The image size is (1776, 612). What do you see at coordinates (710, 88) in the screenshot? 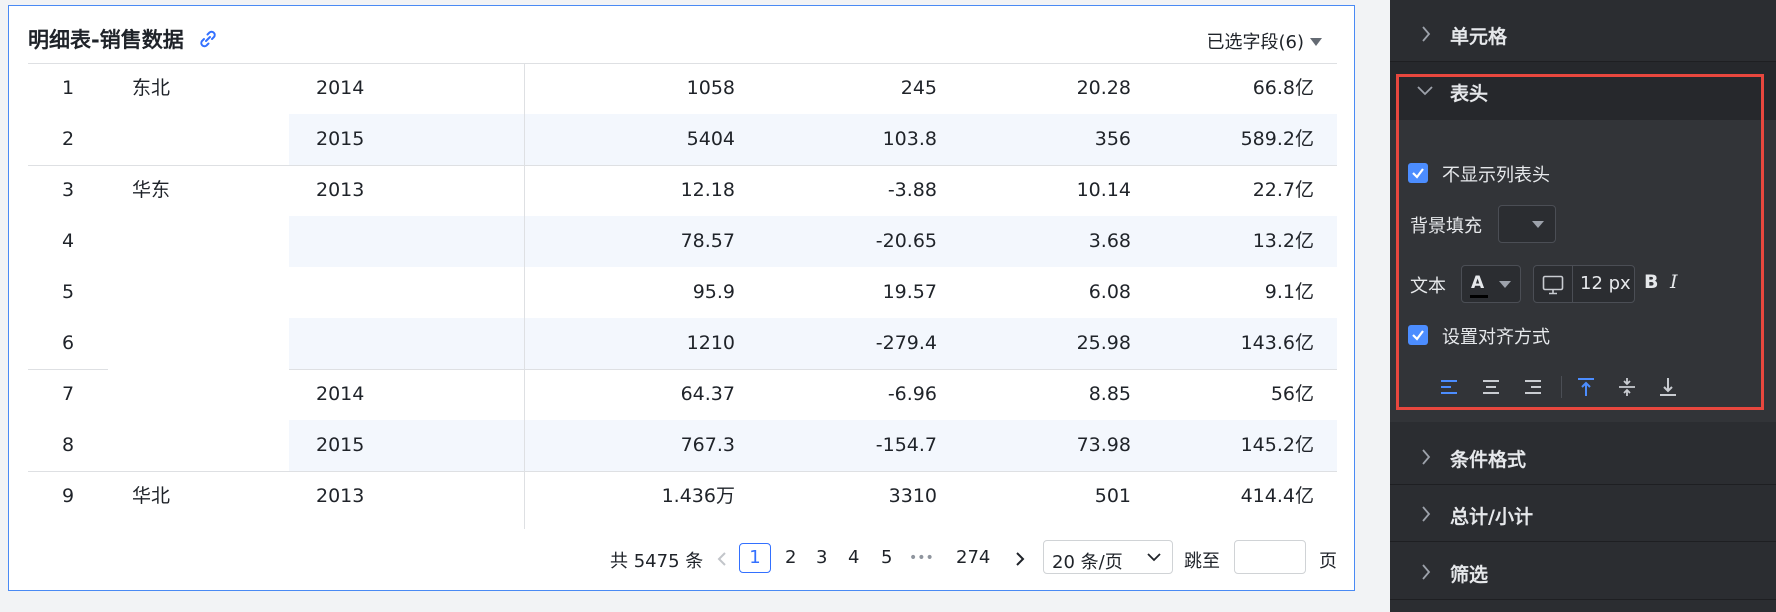
I see `value-cell: 1058` at bounding box center [710, 88].